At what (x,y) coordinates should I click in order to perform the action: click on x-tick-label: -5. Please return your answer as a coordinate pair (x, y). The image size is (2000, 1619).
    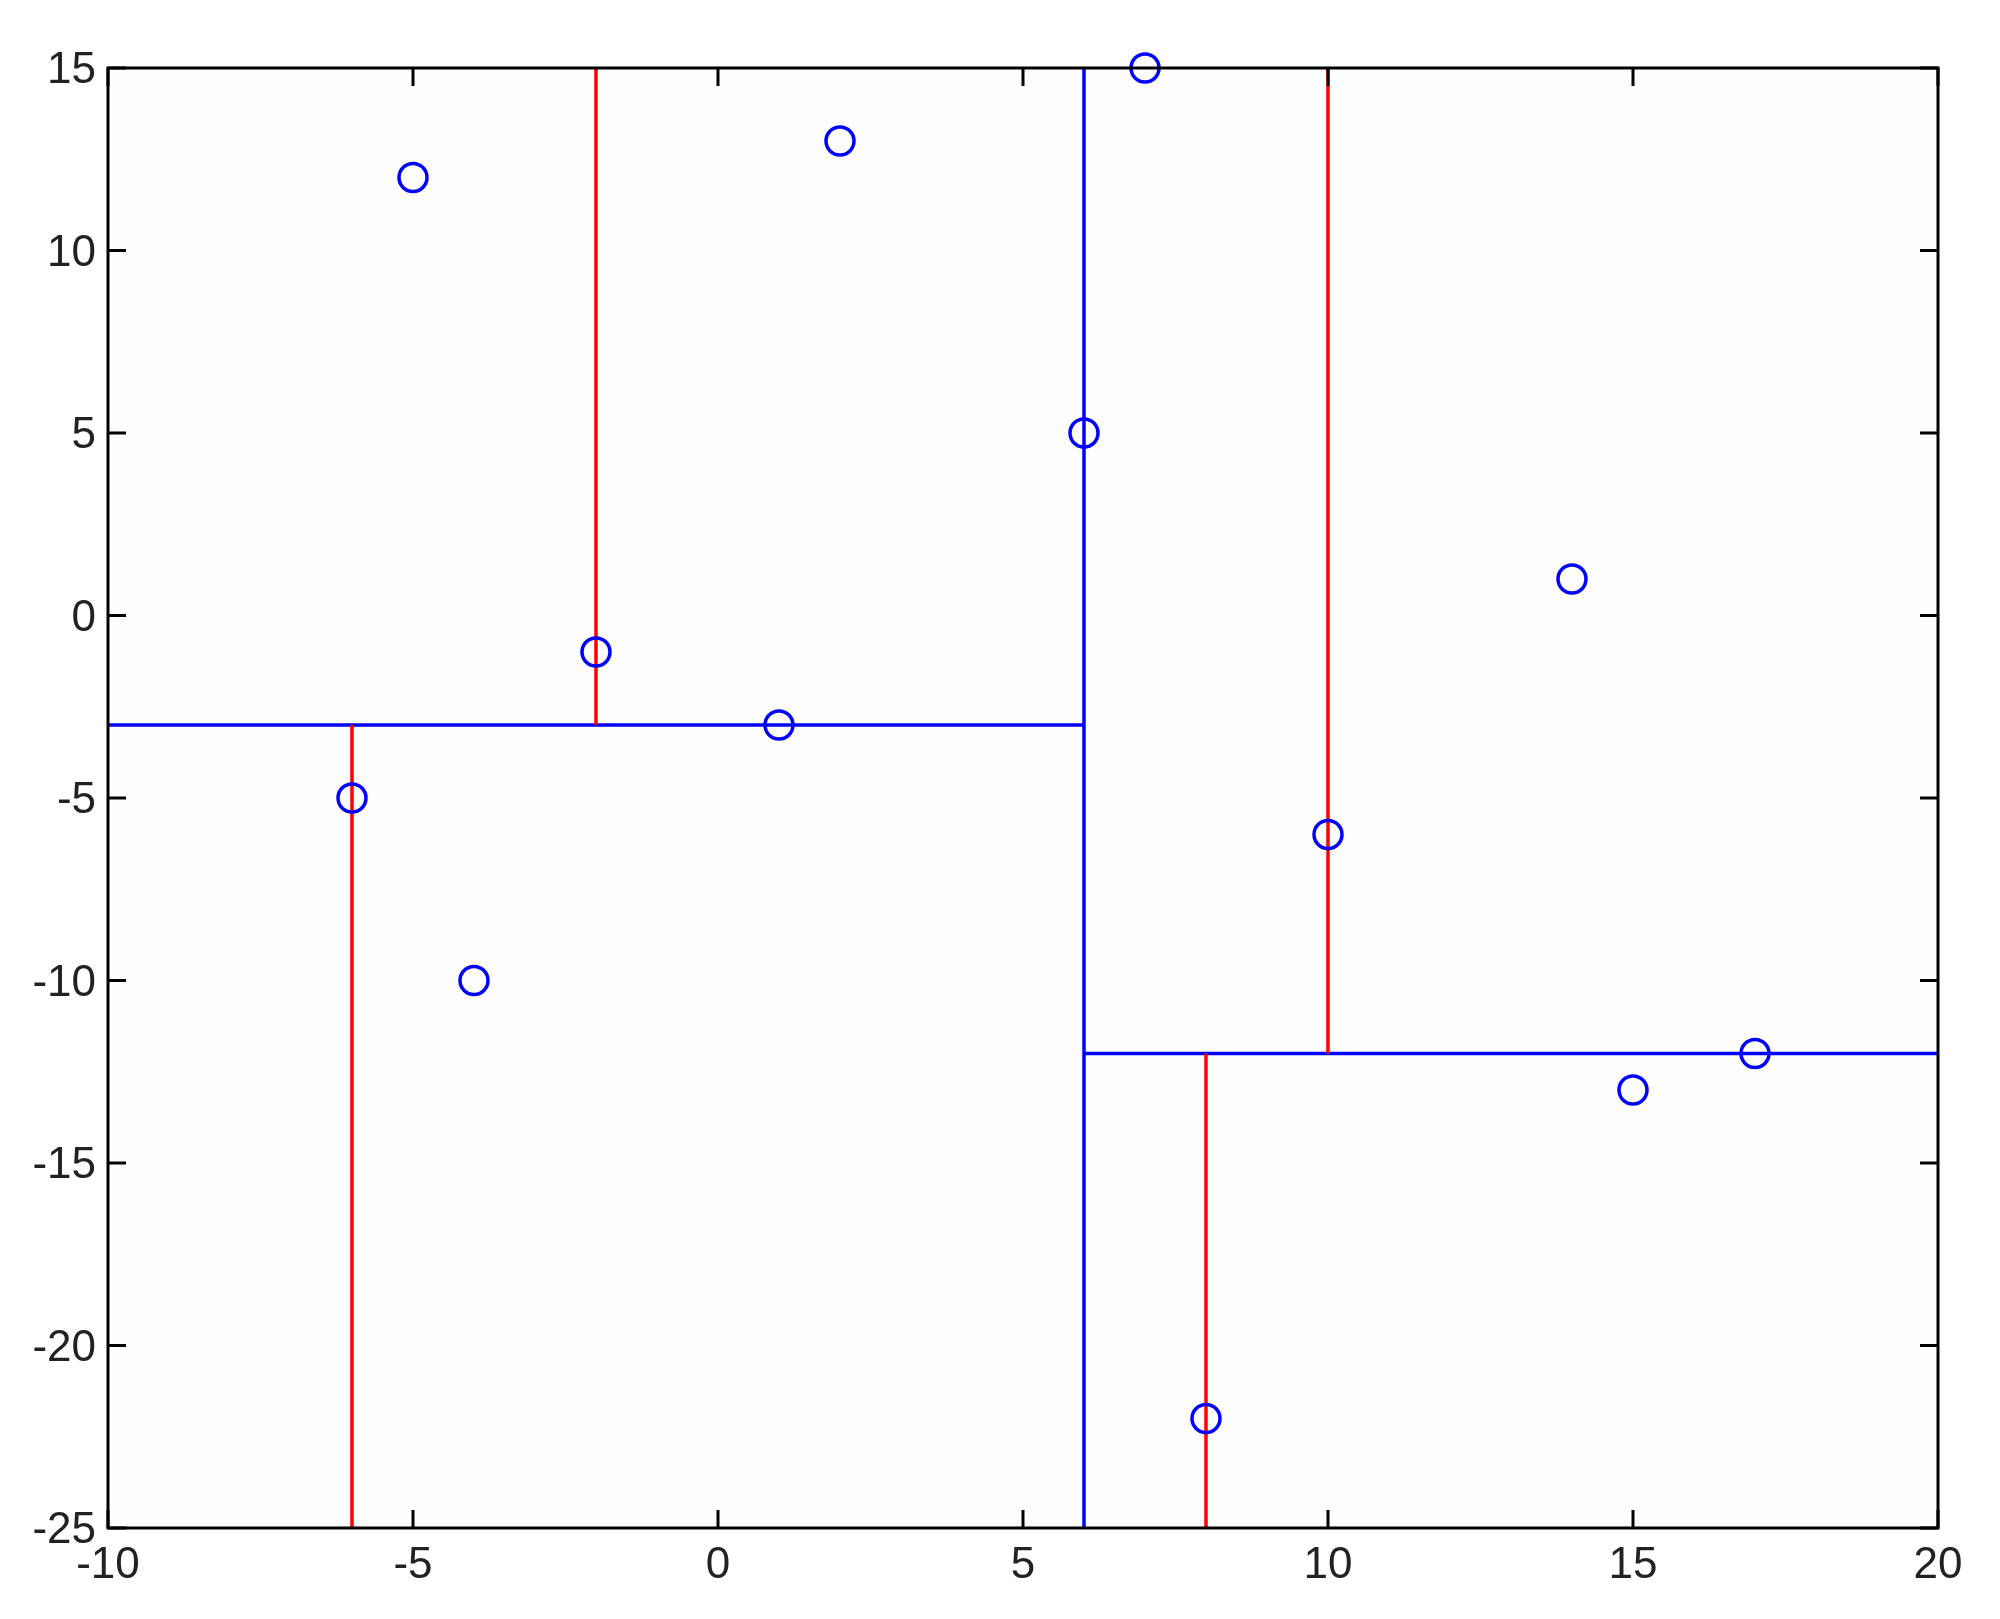
    Looking at the image, I should click on (413, 1562).